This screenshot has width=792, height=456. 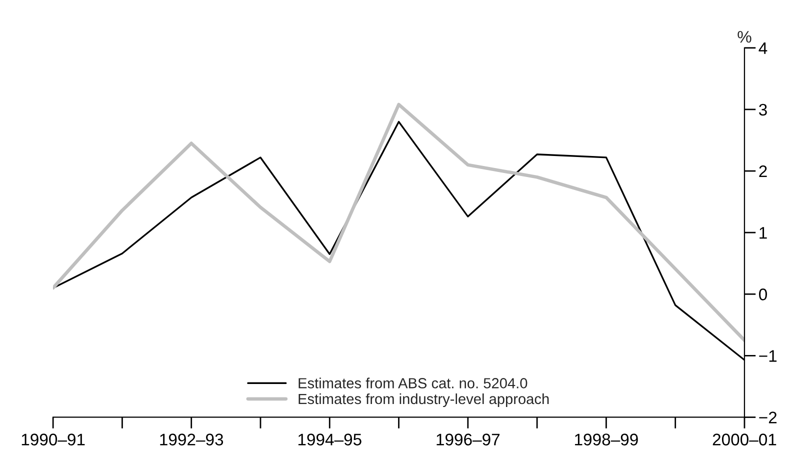 I want to click on x-tick-label: 1998–99, so click(x=606, y=440).